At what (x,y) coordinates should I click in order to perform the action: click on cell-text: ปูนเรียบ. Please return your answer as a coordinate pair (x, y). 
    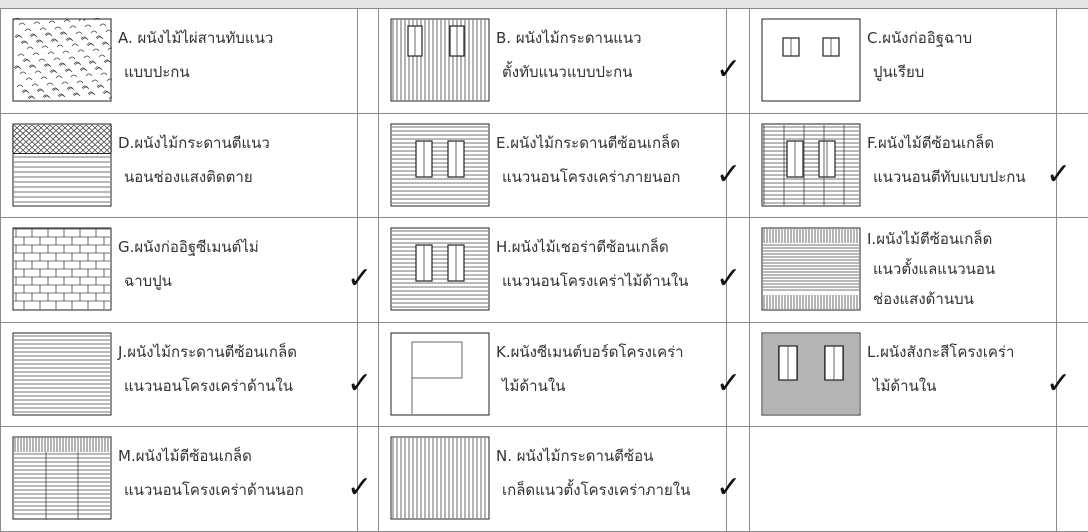
    Looking at the image, I should click on (899, 72).